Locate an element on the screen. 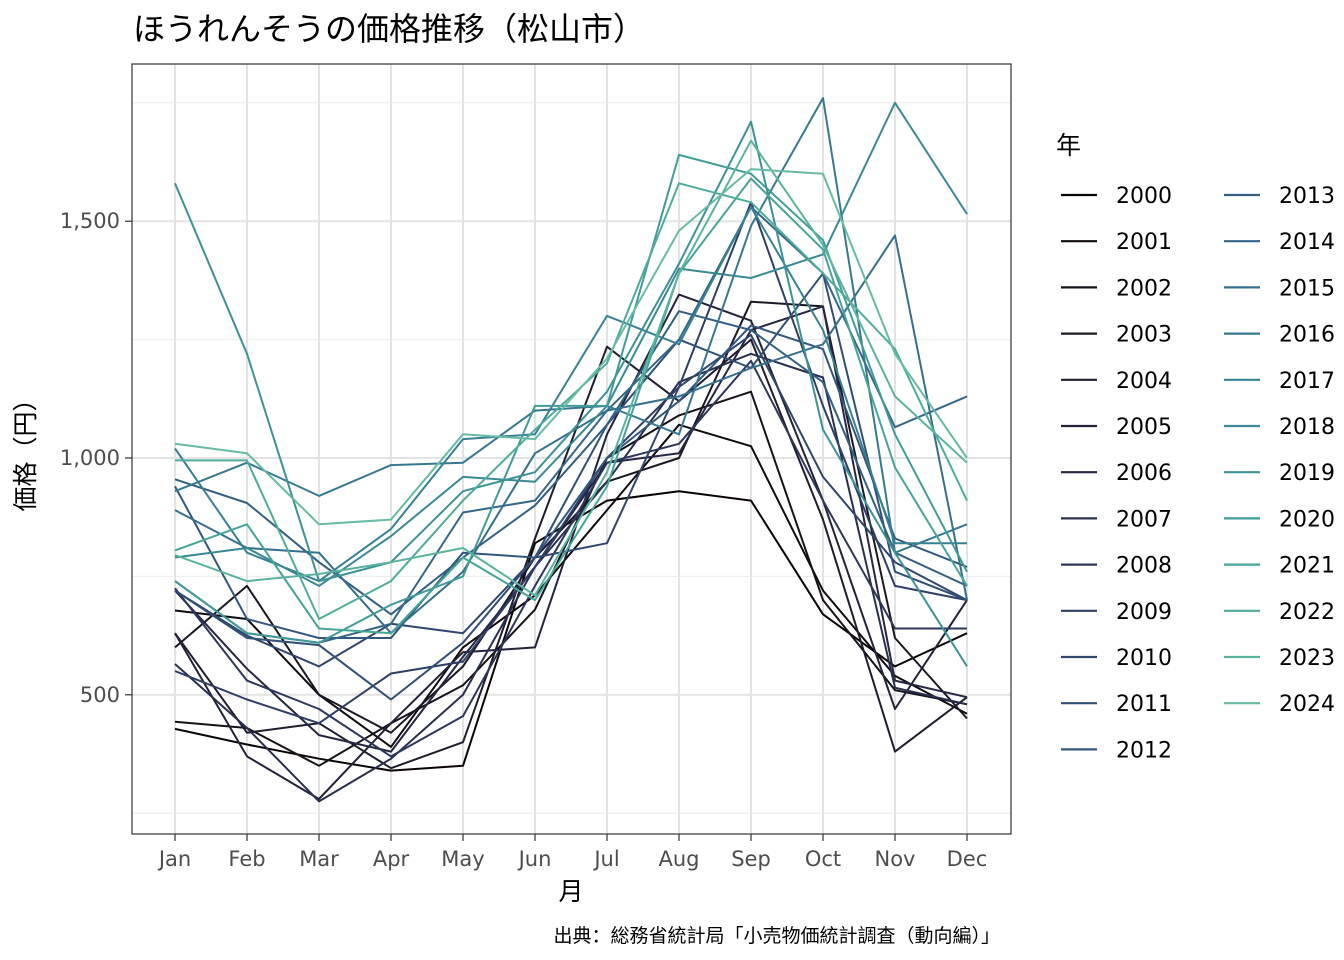  x-tick-label-feb: Feb is located at coordinates (246, 859).